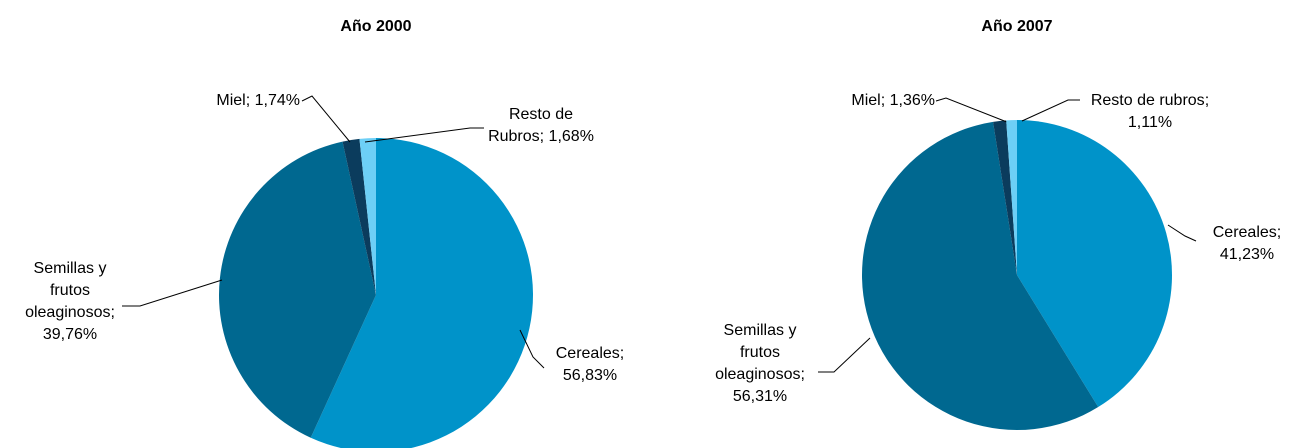 This screenshot has width=1293, height=448. What do you see at coordinates (70, 334) in the screenshot?
I see `value-label: 39,76%` at bounding box center [70, 334].